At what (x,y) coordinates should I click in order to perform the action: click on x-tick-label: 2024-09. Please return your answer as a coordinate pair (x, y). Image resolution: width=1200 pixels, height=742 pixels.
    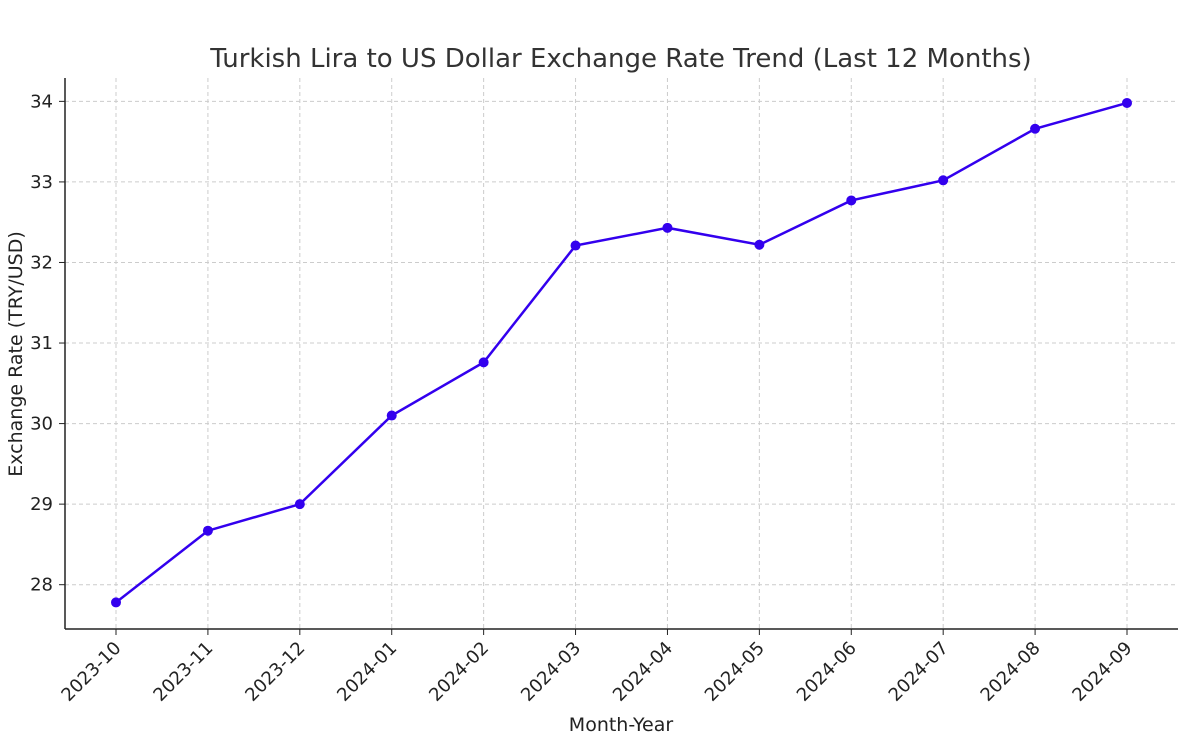
    Looking at the image, I should click on (1102, 672).